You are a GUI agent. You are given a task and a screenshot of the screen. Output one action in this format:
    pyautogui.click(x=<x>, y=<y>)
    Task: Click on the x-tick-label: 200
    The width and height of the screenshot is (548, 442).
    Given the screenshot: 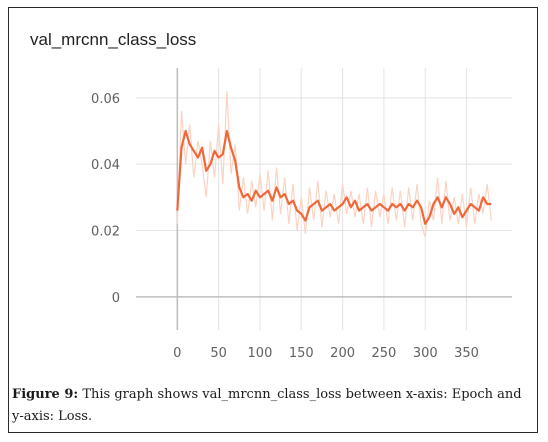 What is the action you would take?
    pyautogui.click(x=342, y=353)
    